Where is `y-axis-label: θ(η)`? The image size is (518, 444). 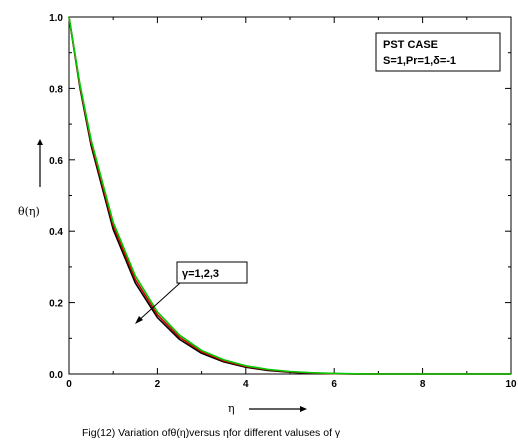 y-axis-label: θ(η) is located at coordinates (29, 211).